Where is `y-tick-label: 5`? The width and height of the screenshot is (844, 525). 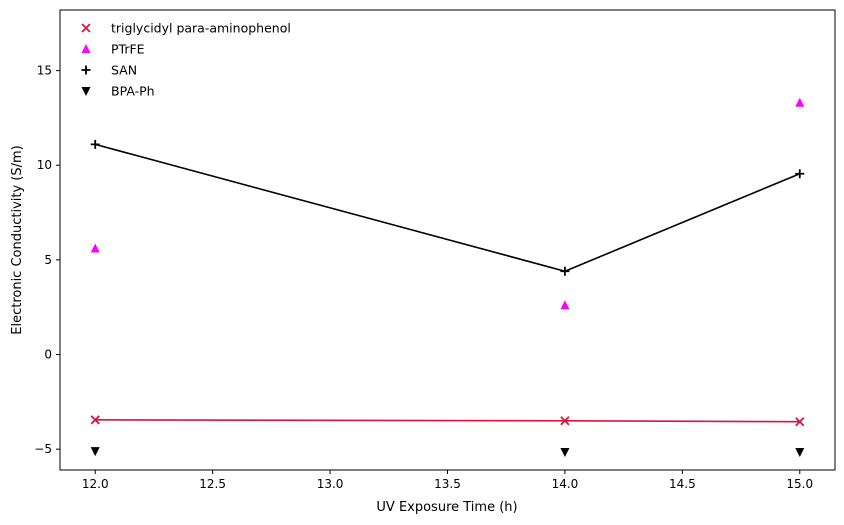
y-tick-label: 5 is located at coordinates (48, 260).